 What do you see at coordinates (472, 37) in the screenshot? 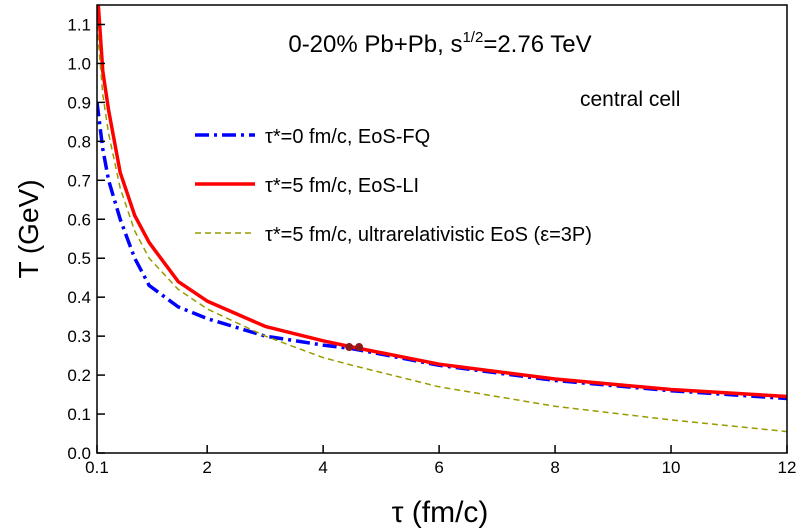
I see `title-sup: 1/2` at bounding box center [472, 37].